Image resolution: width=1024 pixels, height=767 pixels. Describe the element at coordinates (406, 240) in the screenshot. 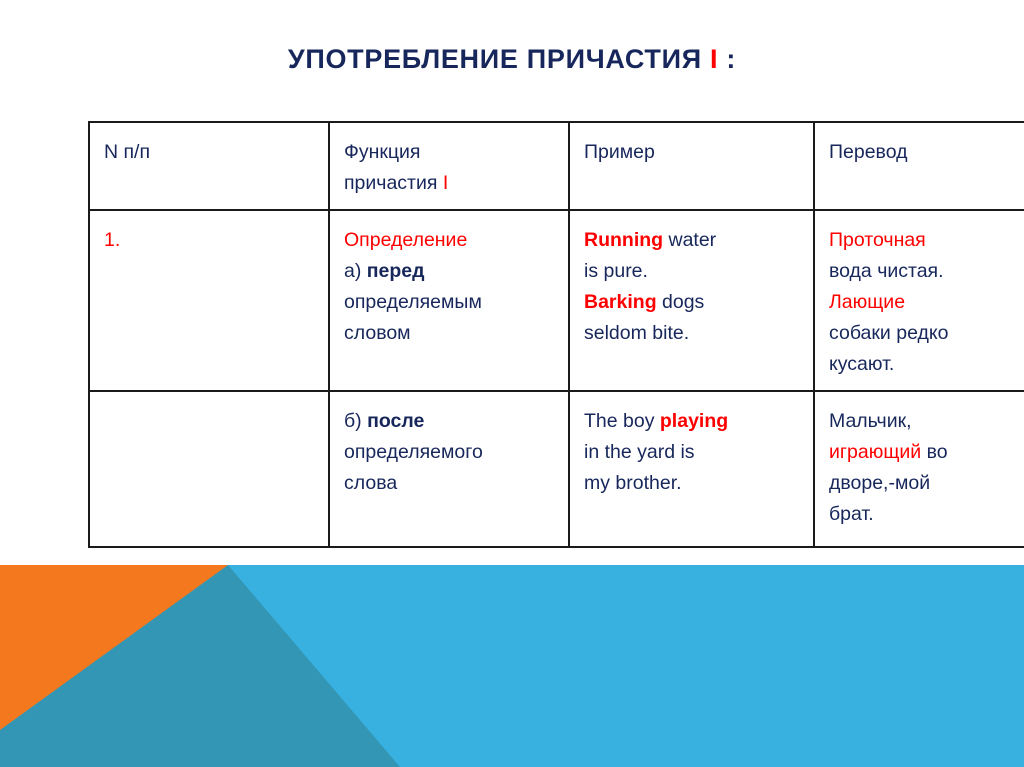

I see `row1-function-definition: Определение` at that location.